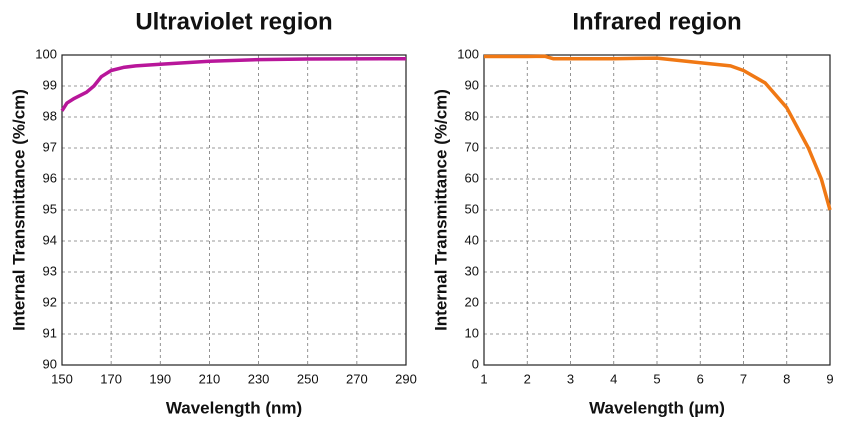 This screenshot has width=847, height=429. I want to click on chart-title: Infrared region, so click(656, 21).